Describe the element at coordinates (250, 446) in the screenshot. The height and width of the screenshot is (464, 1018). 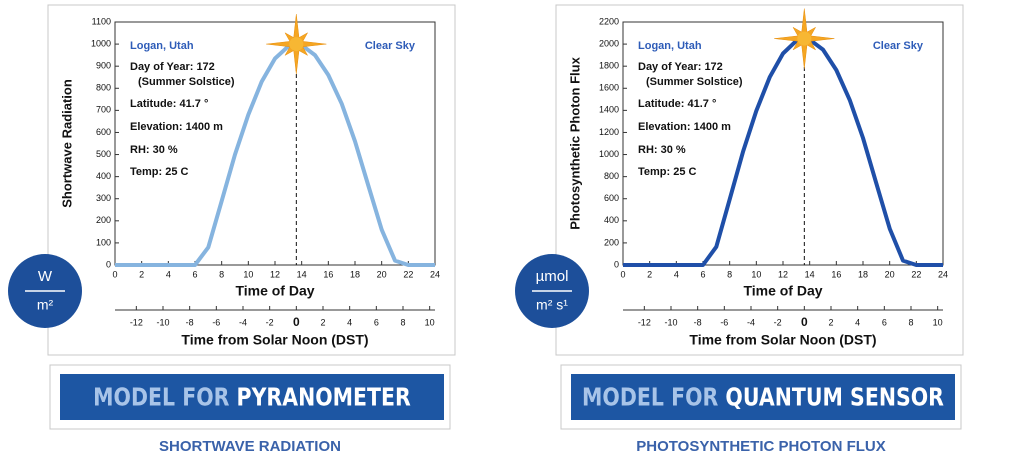
I see `caption: SHORTWAVE RADIATION` at that location.